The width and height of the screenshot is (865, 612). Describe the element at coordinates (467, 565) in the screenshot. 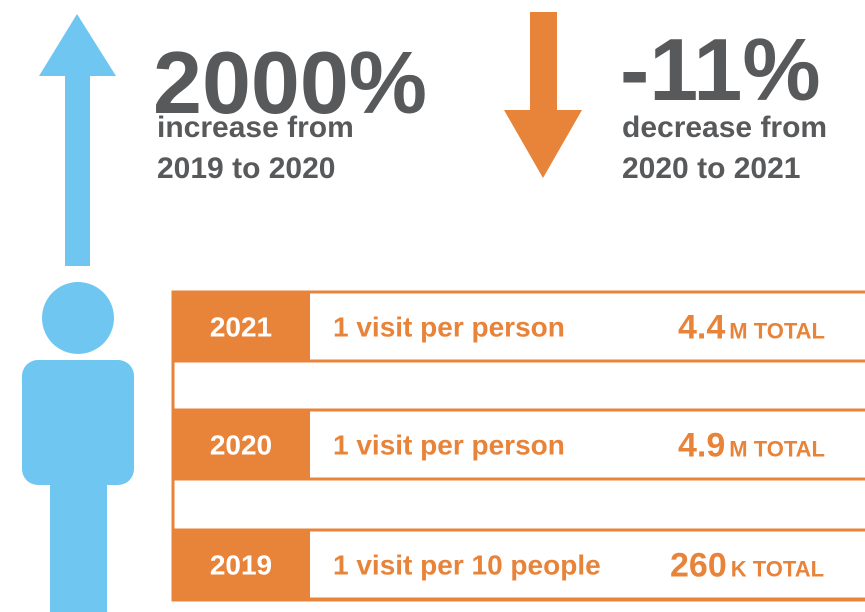

I see `rate: 1 visit per 10 people` at that location.